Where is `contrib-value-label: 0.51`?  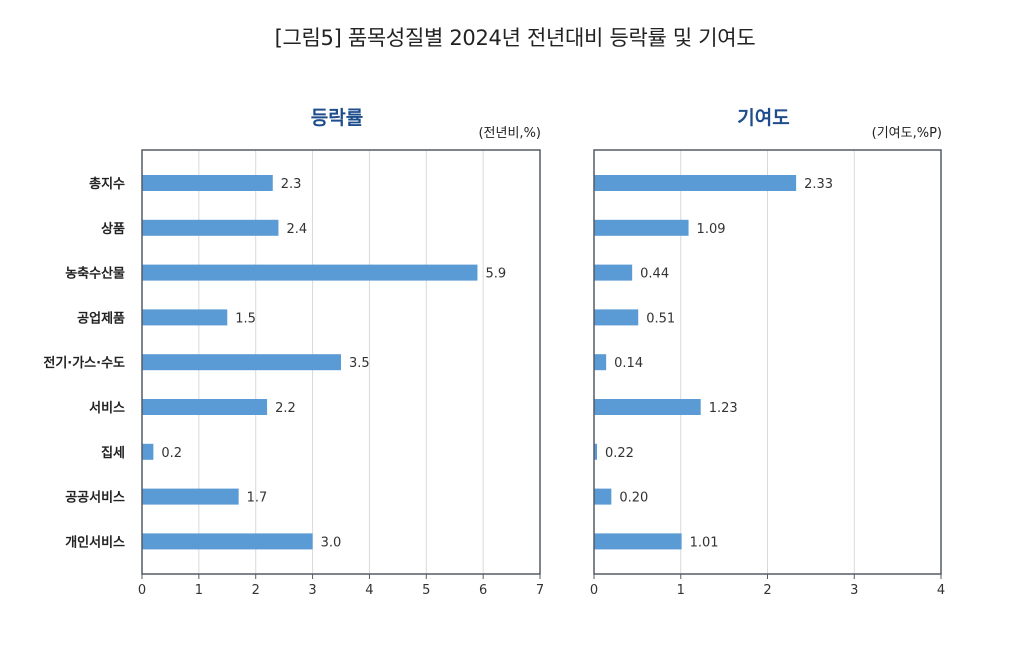 contrib-value-label: 0.51 is located at coordinates (660, 318).